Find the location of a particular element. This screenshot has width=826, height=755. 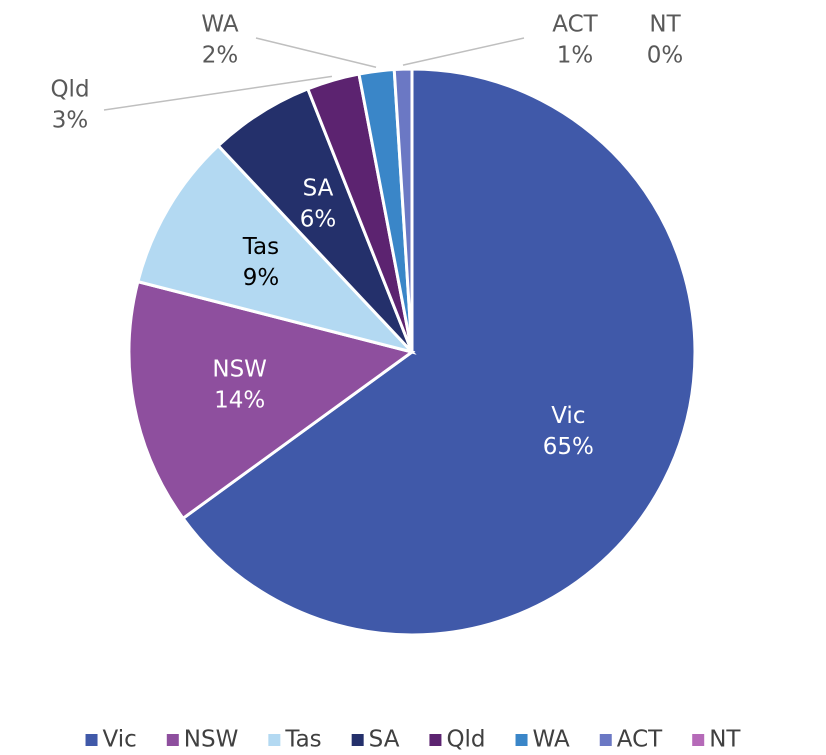

data-label-name: WA is located at coordinates (219, 25).